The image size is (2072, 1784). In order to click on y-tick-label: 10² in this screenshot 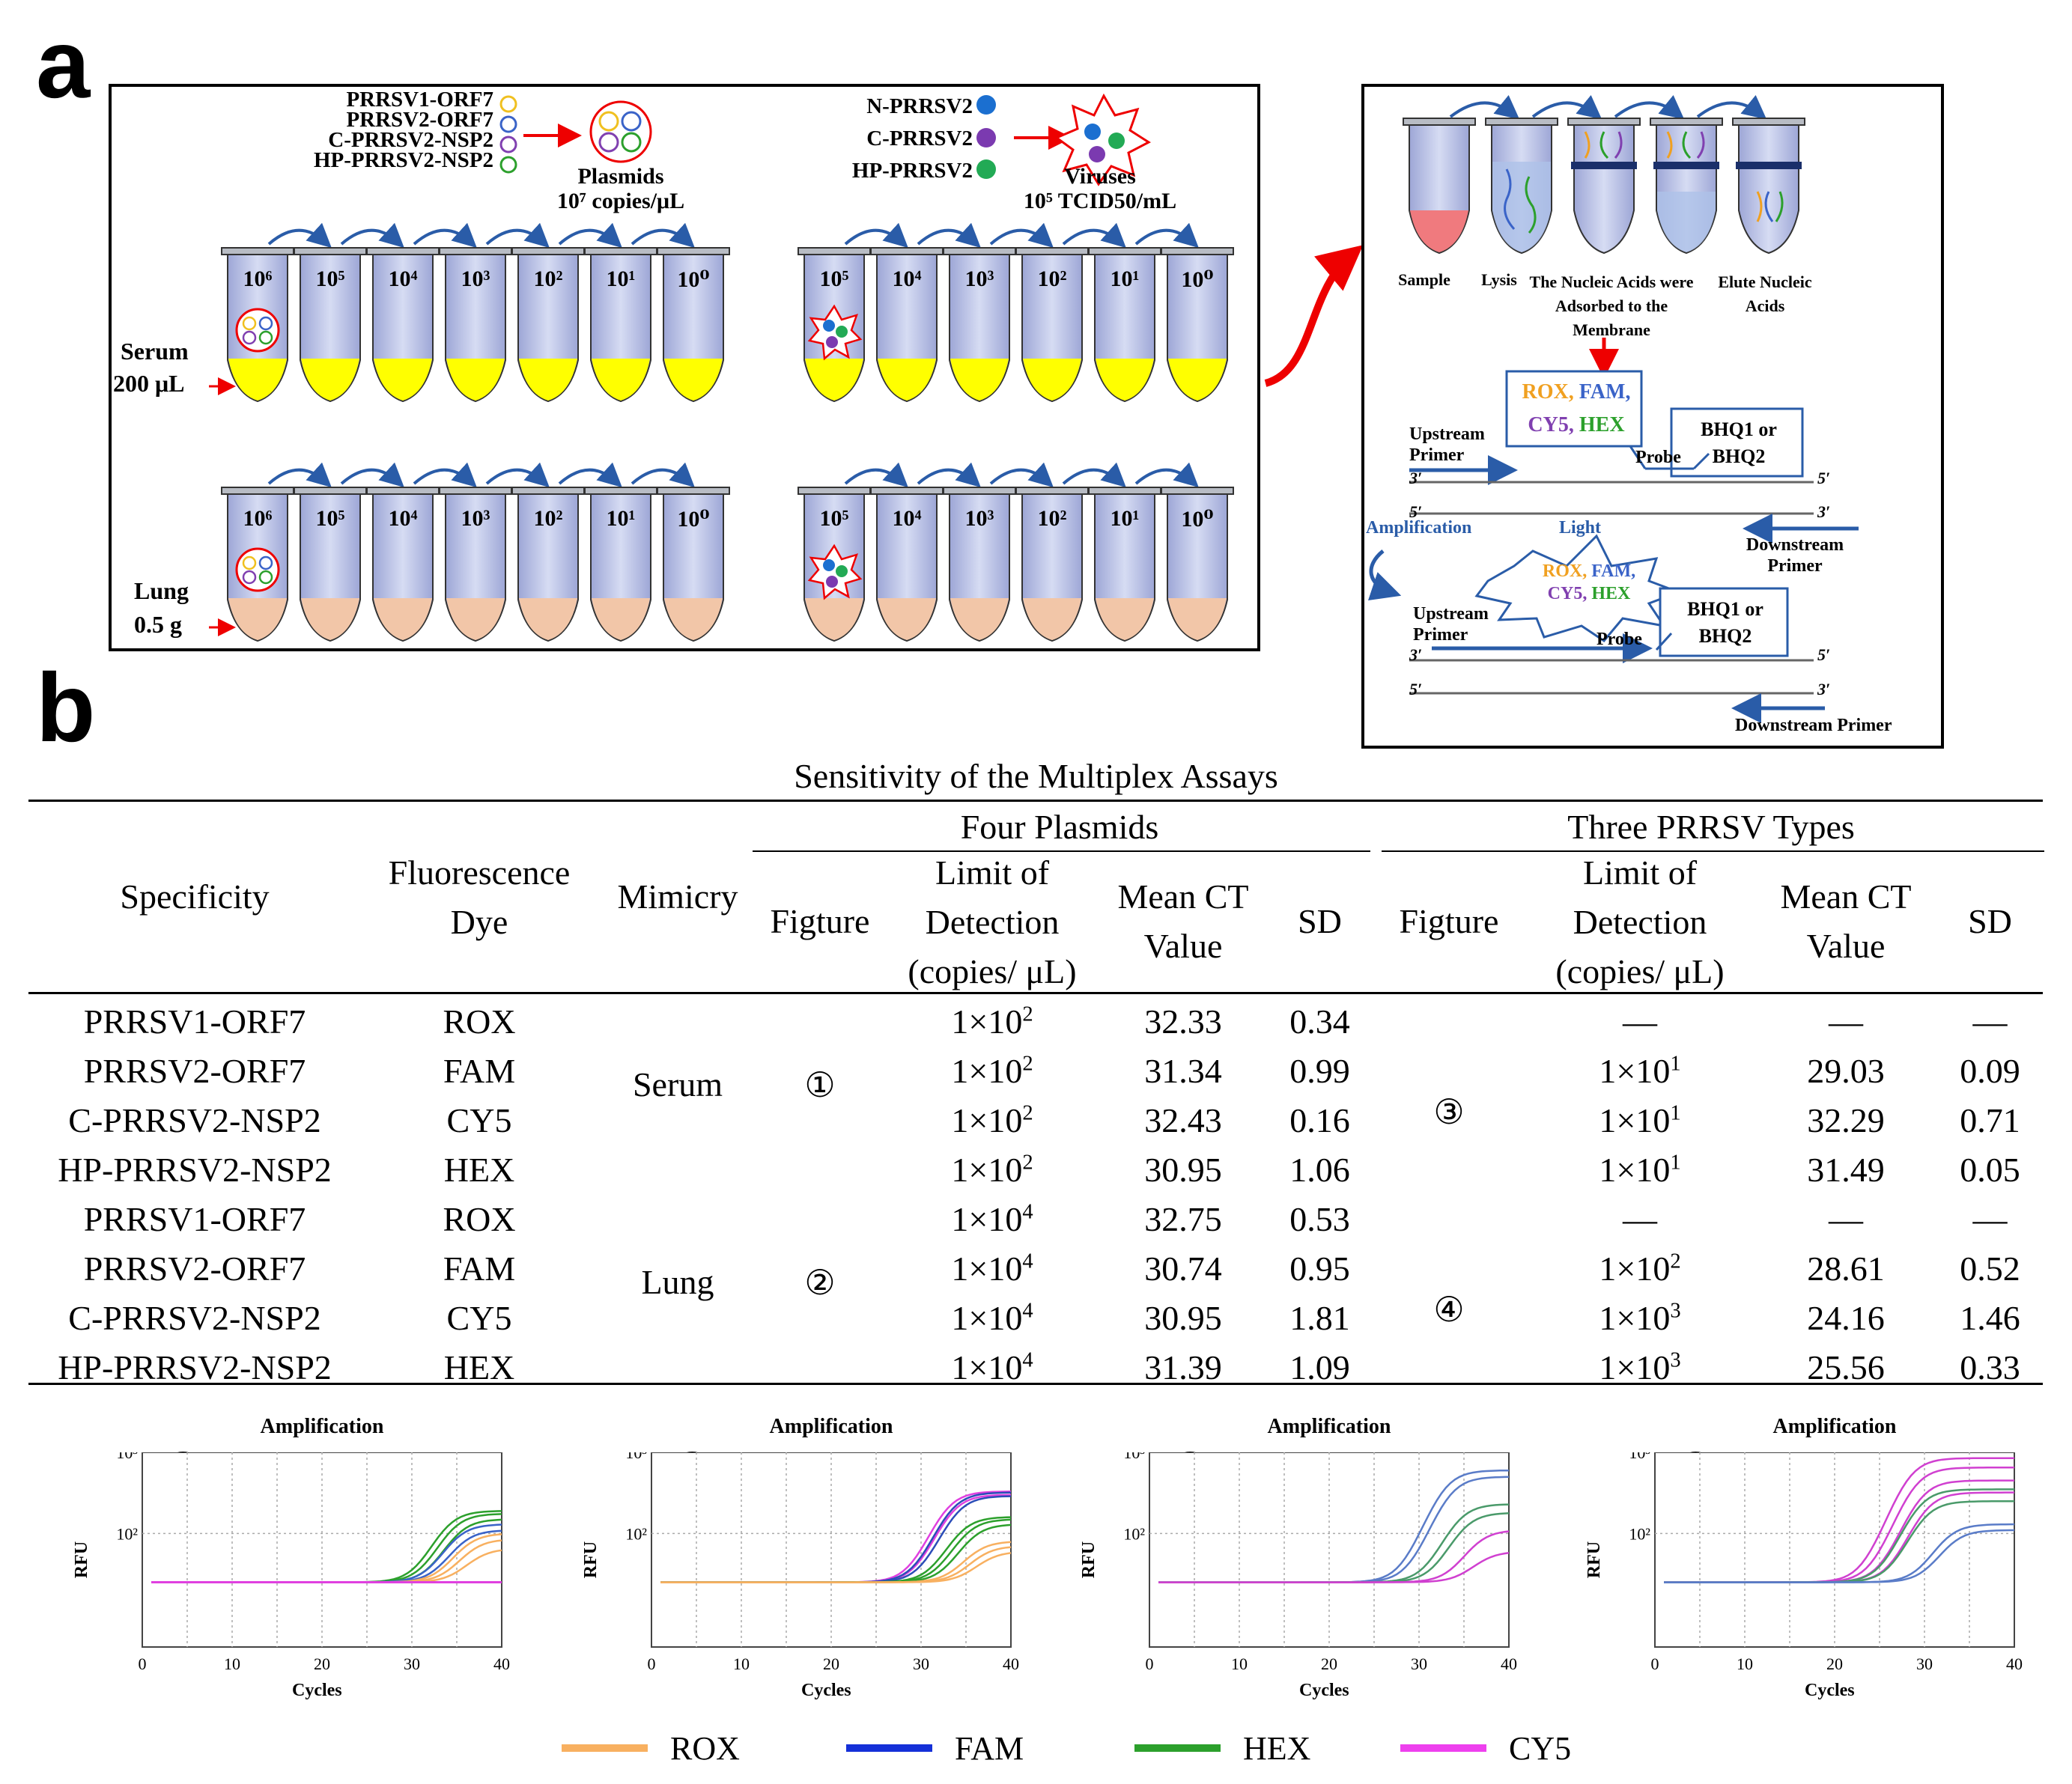, I will do `click(1134, 1533)`.